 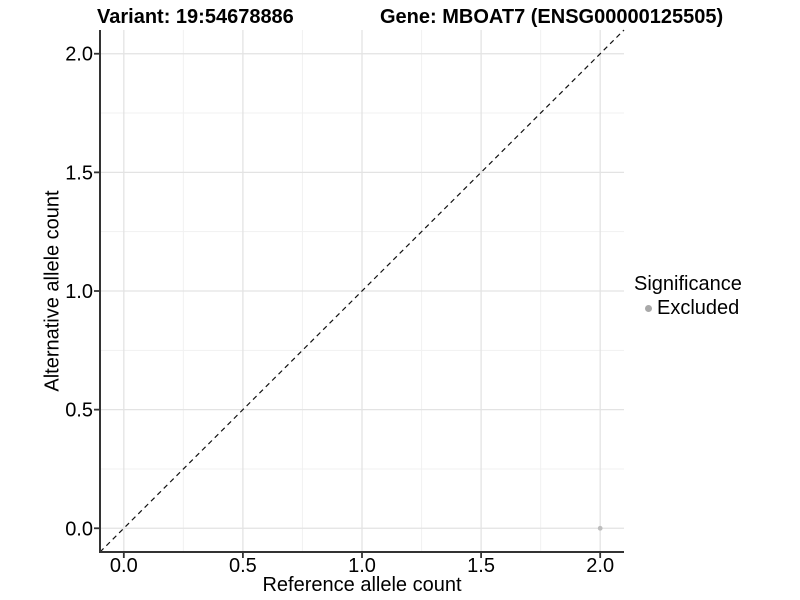 What do you see at coordinates (79, 173) in the screenshot?
I see `y-tick-label: 1.5` at bounding box center [79, 173].